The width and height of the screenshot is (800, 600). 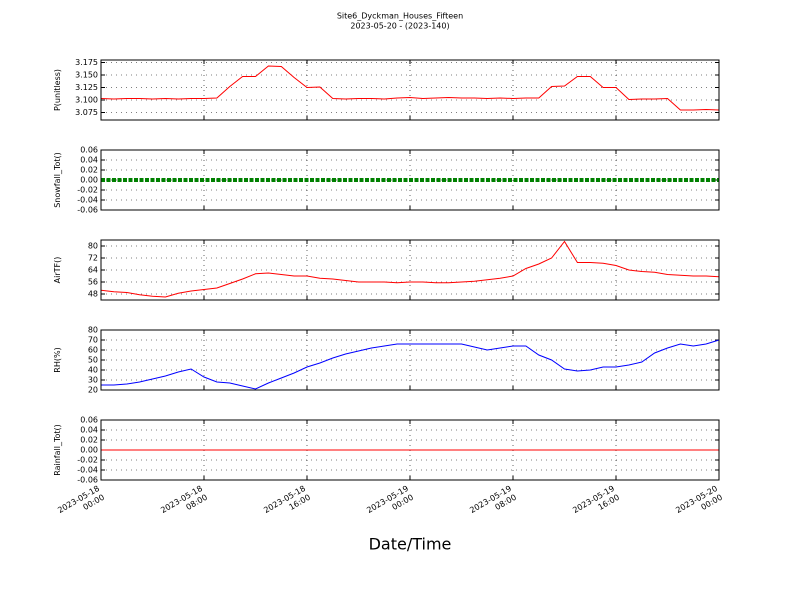 What do you see at coordinates (86, 112) in the screenshot?
I see `y-tick-label: 3.075` at bounding box center [86, 112].